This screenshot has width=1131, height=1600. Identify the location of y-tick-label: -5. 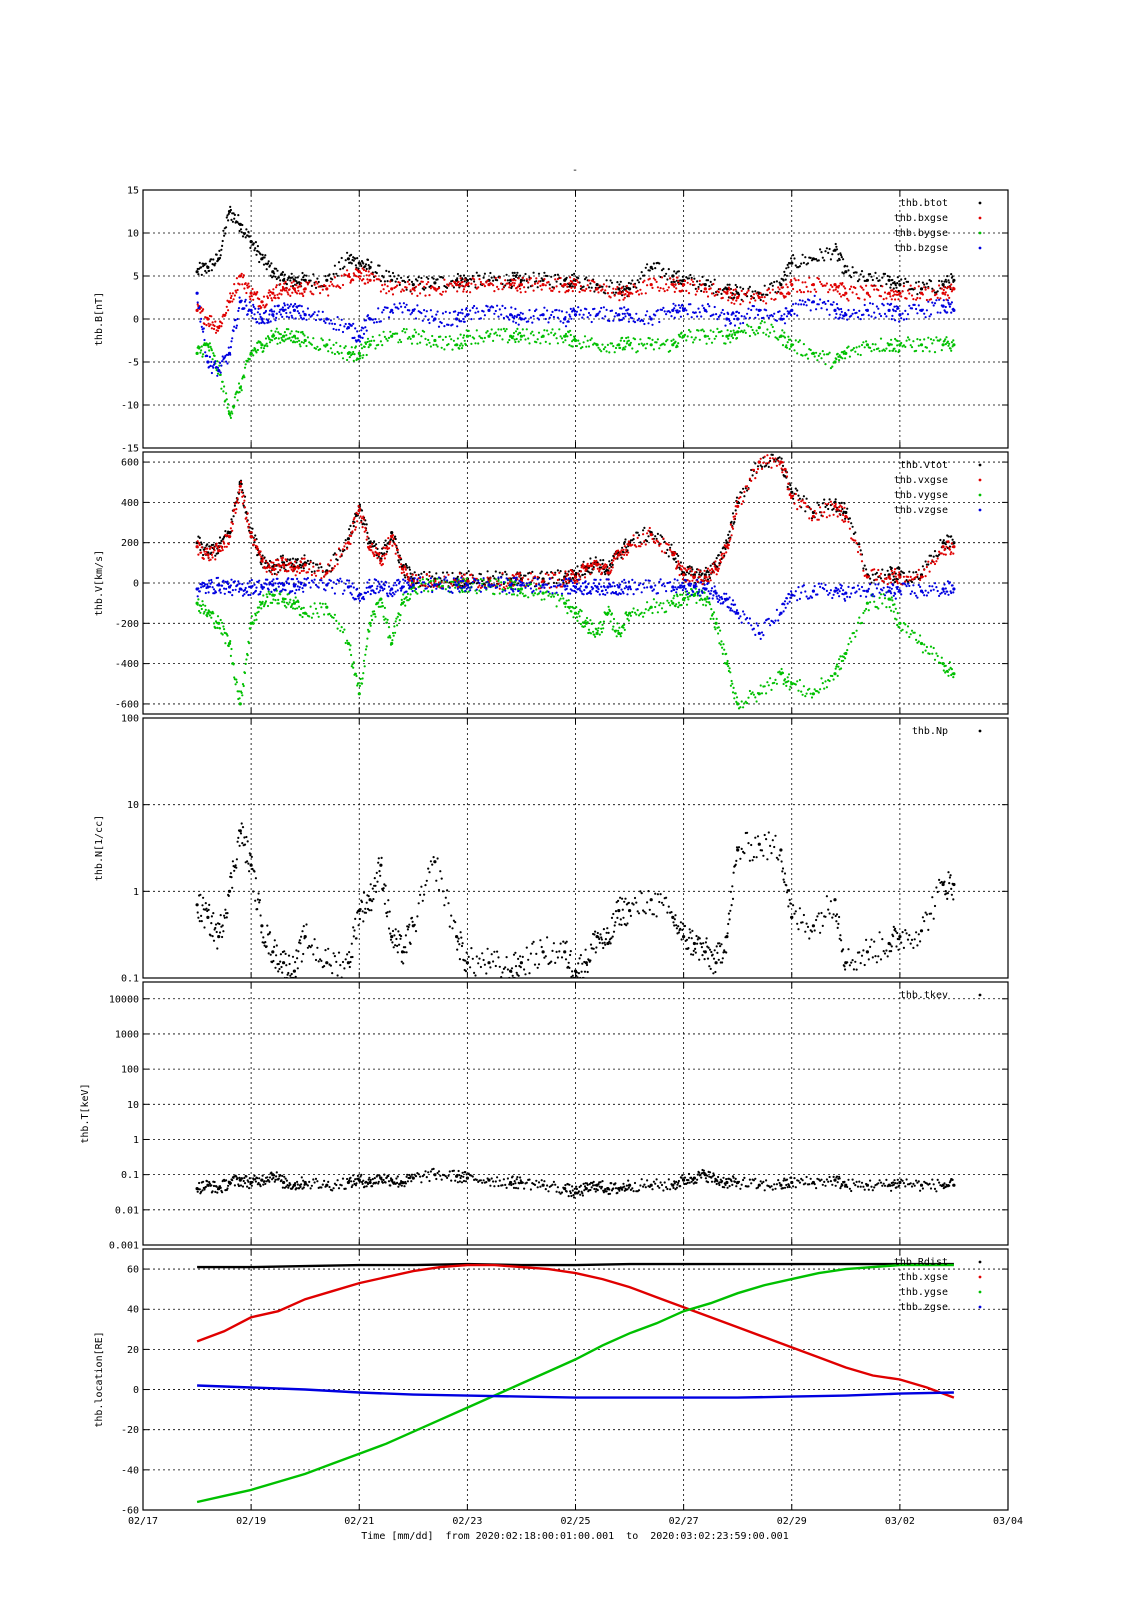
(133, 363).